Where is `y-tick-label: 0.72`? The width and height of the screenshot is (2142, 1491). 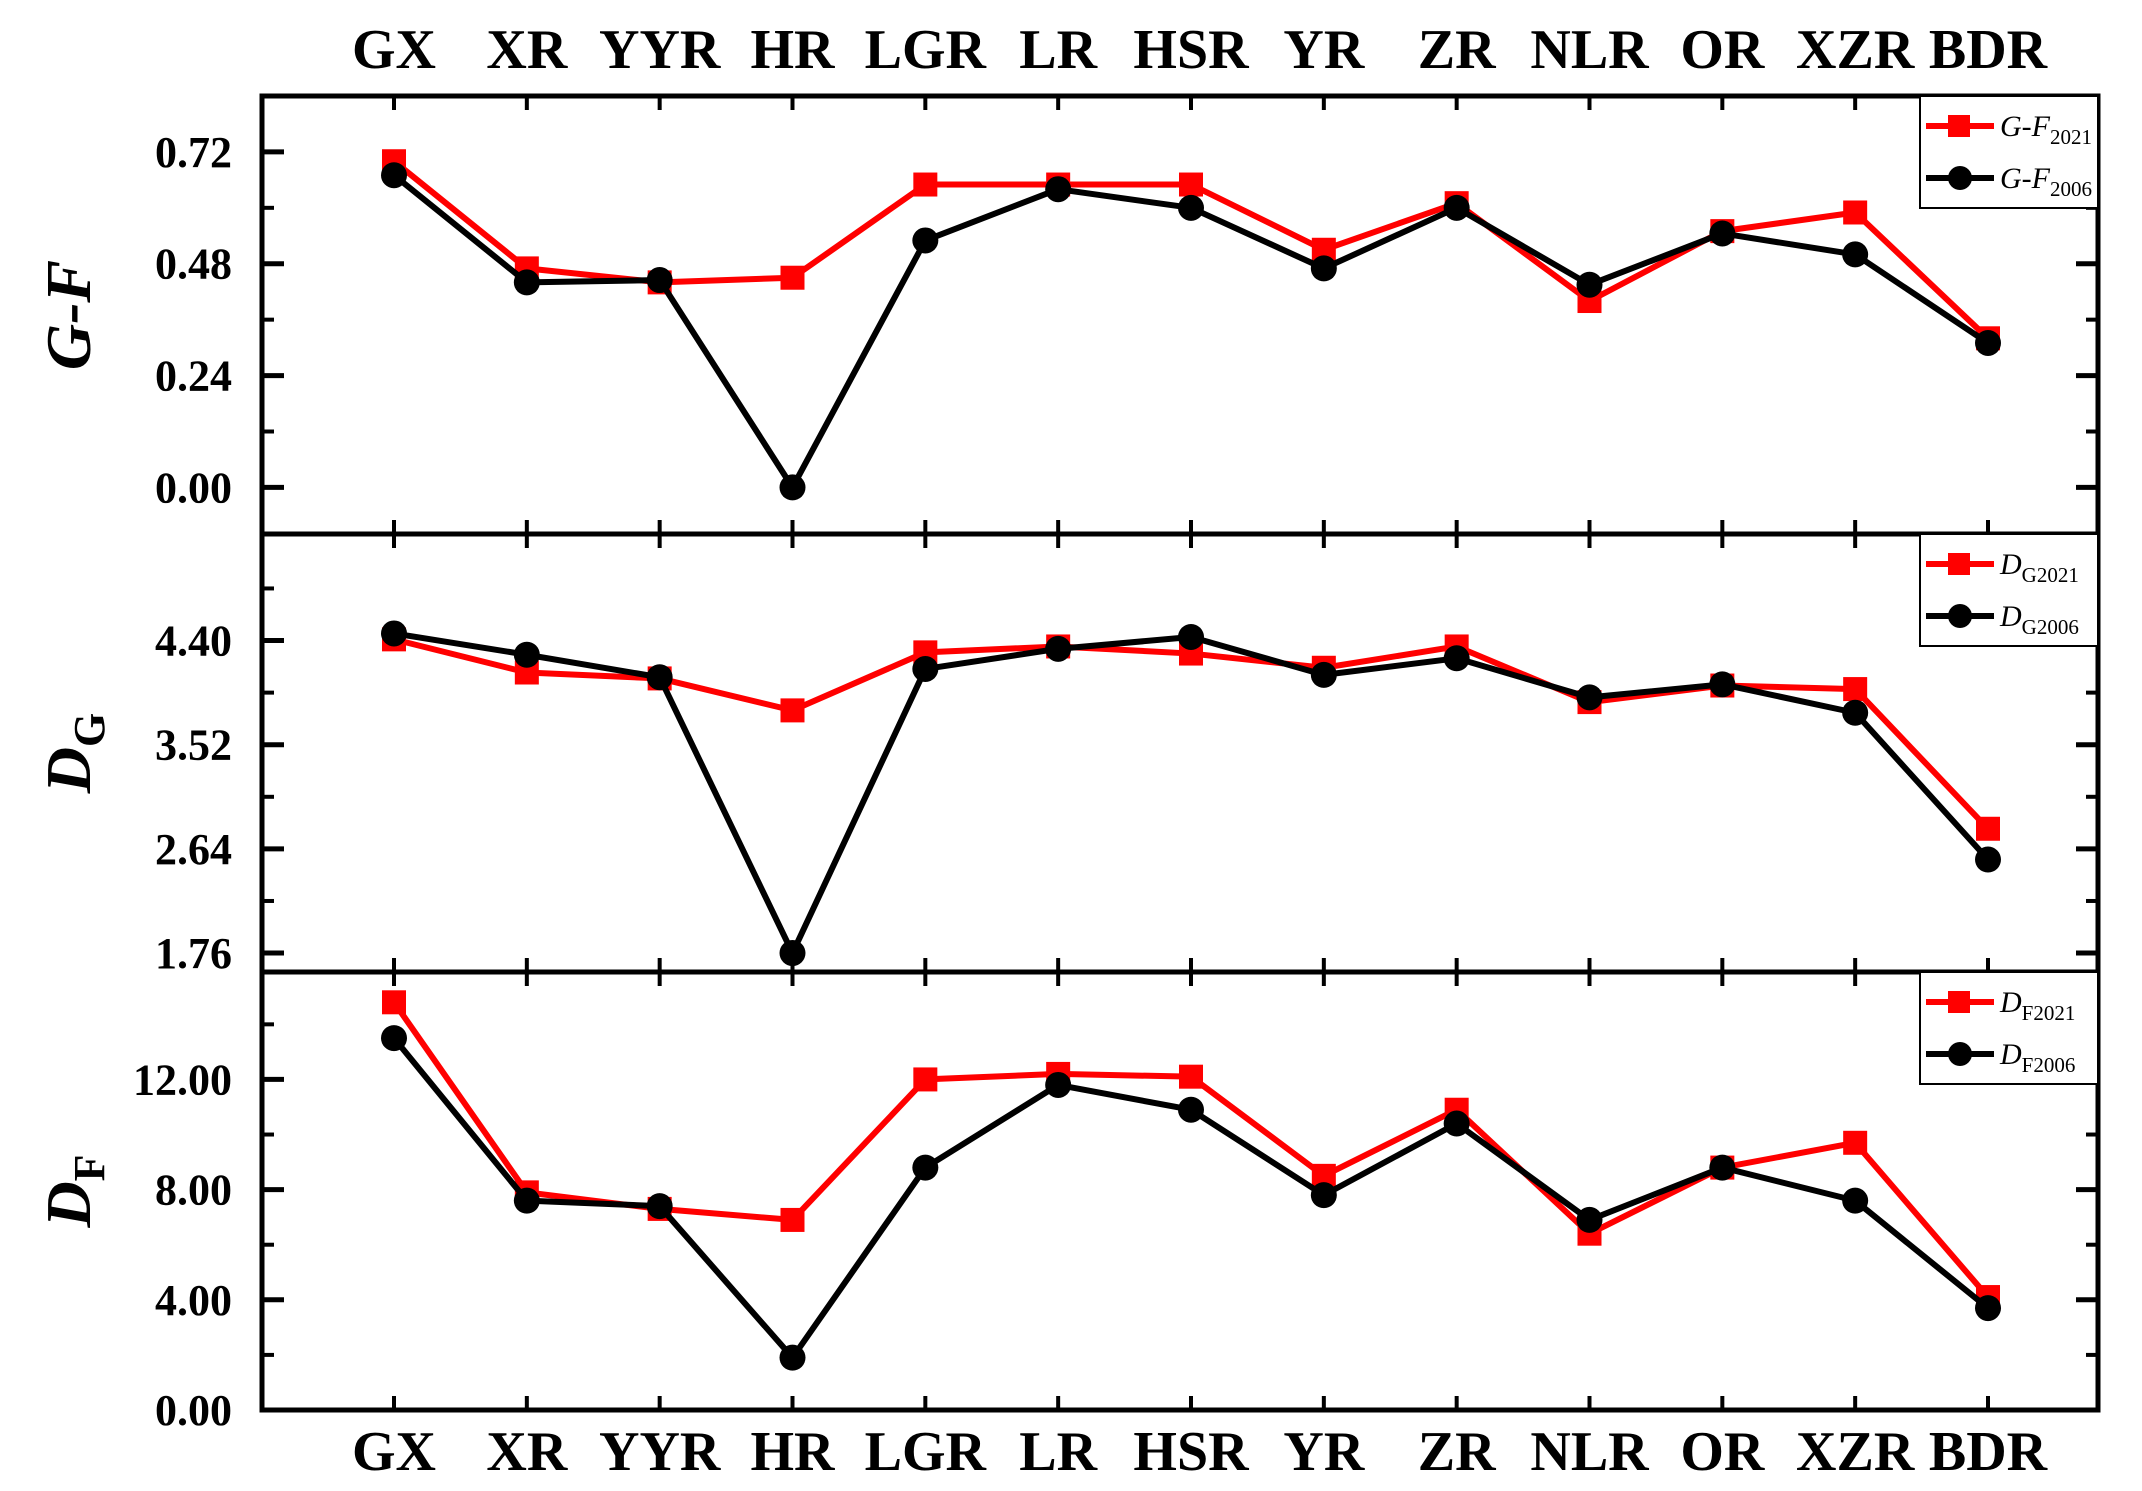
y-tick-label: 0.72 is located at coordinates (193, 152).